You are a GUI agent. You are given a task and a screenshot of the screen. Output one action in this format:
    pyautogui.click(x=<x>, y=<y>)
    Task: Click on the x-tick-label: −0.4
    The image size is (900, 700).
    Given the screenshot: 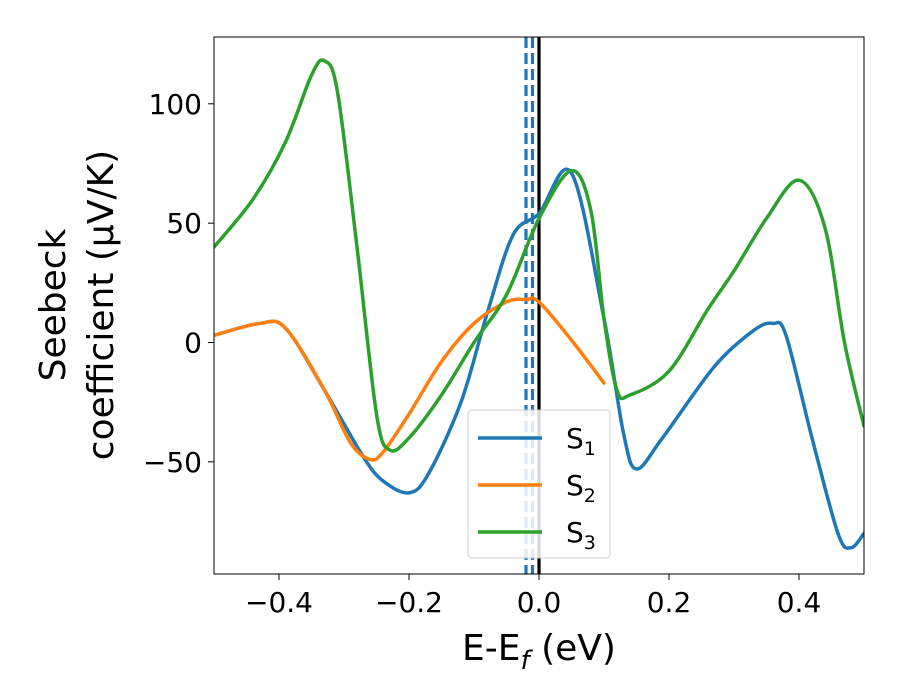 What is the action you would take?
    pyautogui.click(x=279, y=602)
    